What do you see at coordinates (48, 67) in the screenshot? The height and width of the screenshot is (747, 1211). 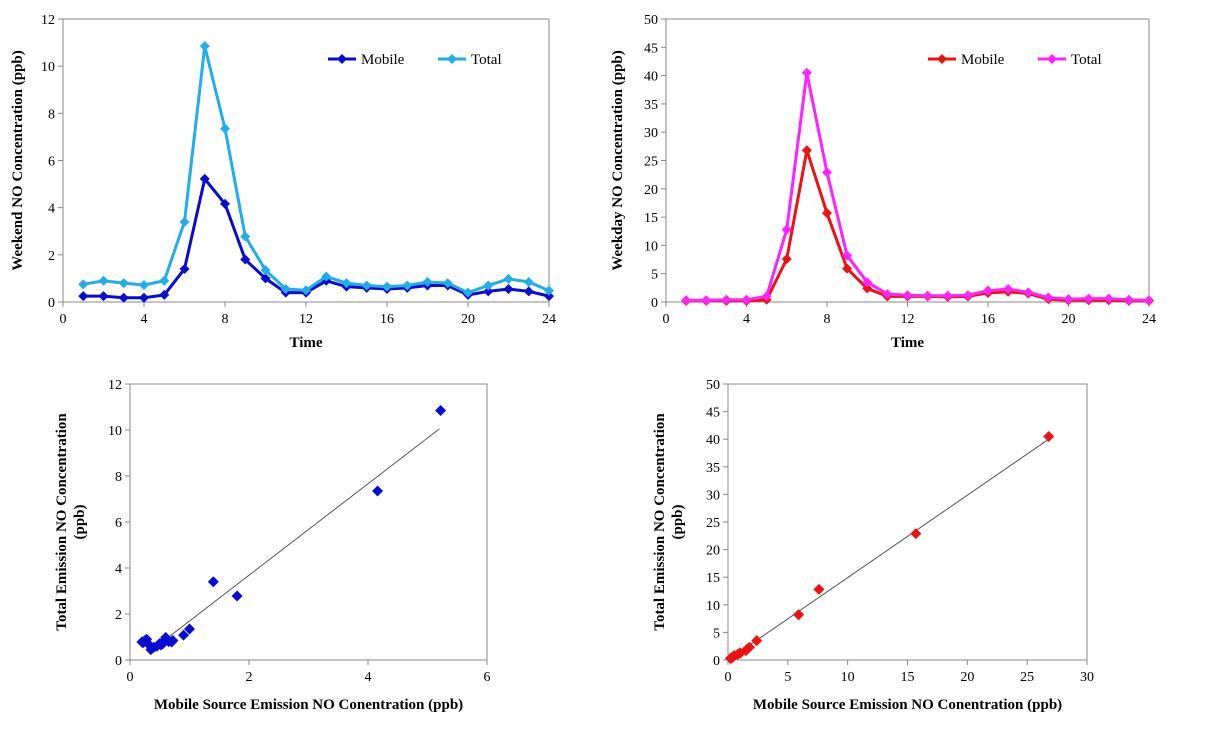 I see `y-tick-label: 10` at bounding box center [48, 67].